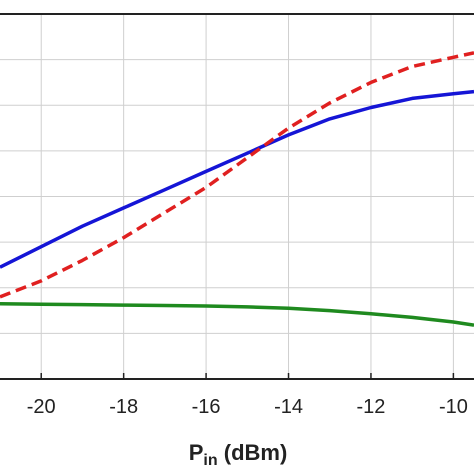 This screenshot has width=474, height=474. What do you see at coordinates (41, 407) in the screenshot?
I see `x-tick-label-0: -20` at bounding box center [41, 407].